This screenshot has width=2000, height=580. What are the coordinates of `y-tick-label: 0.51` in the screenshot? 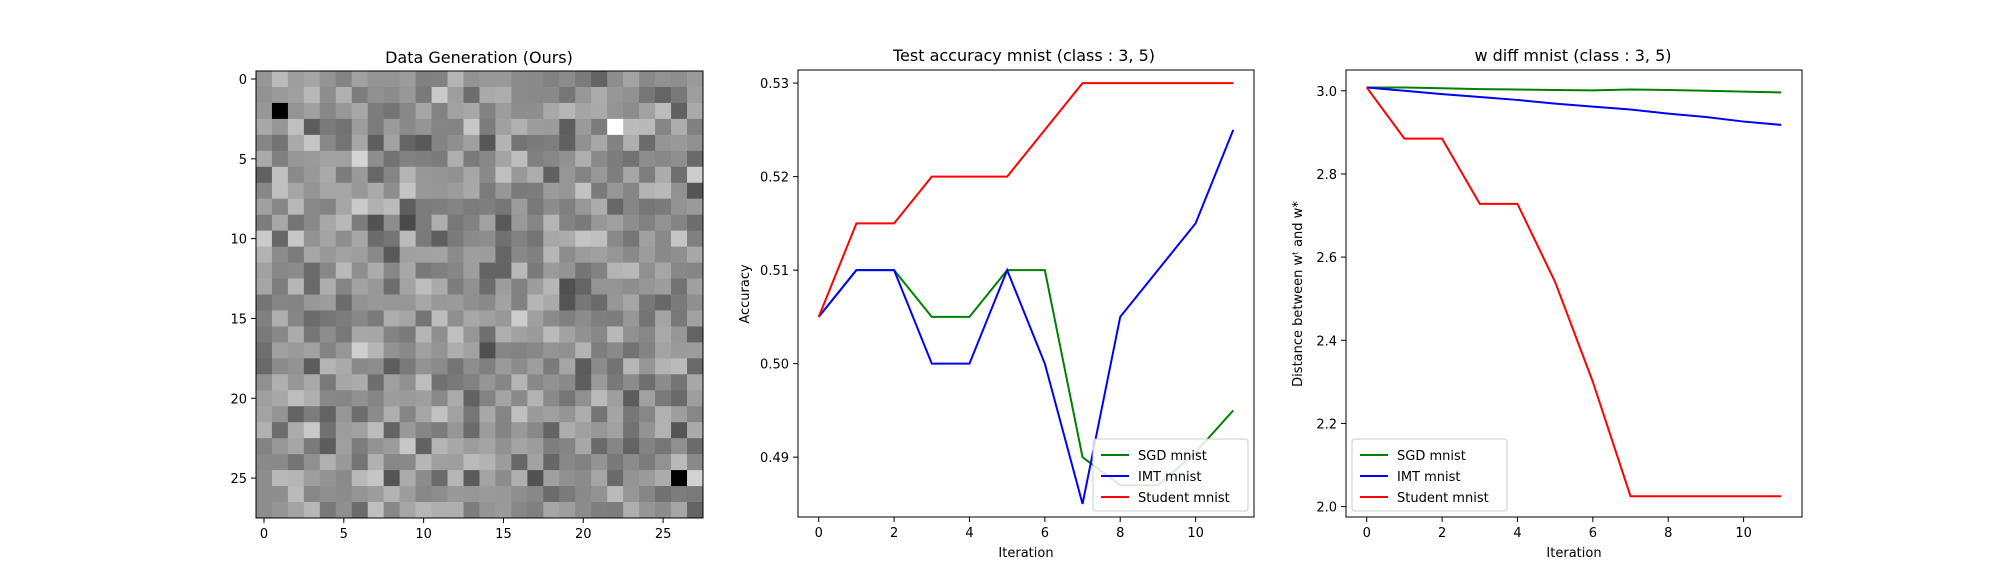 It's located at (774, 271).